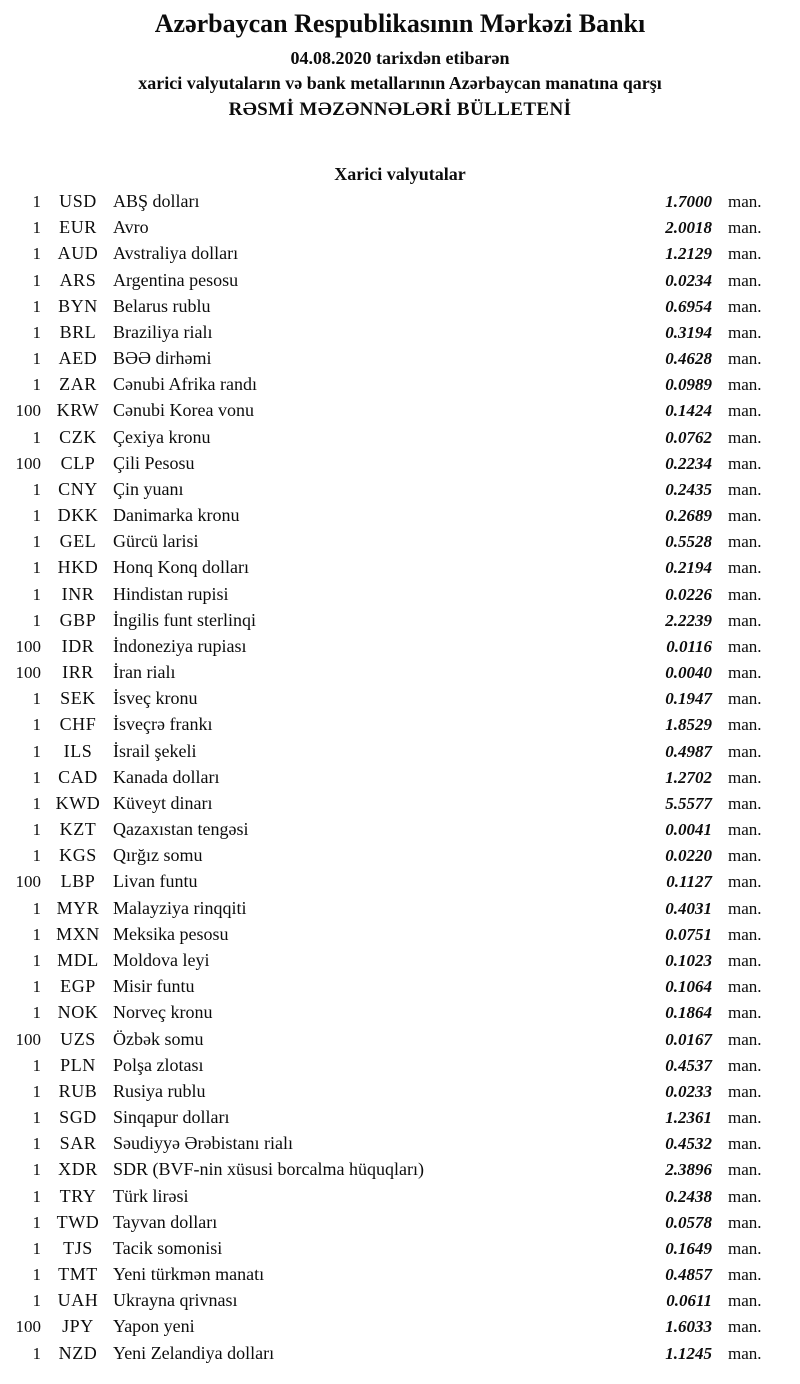 The height and width of the screenshot is (1384, 800). I want to click on currency-code-cell: EGP, so click(78, 986).